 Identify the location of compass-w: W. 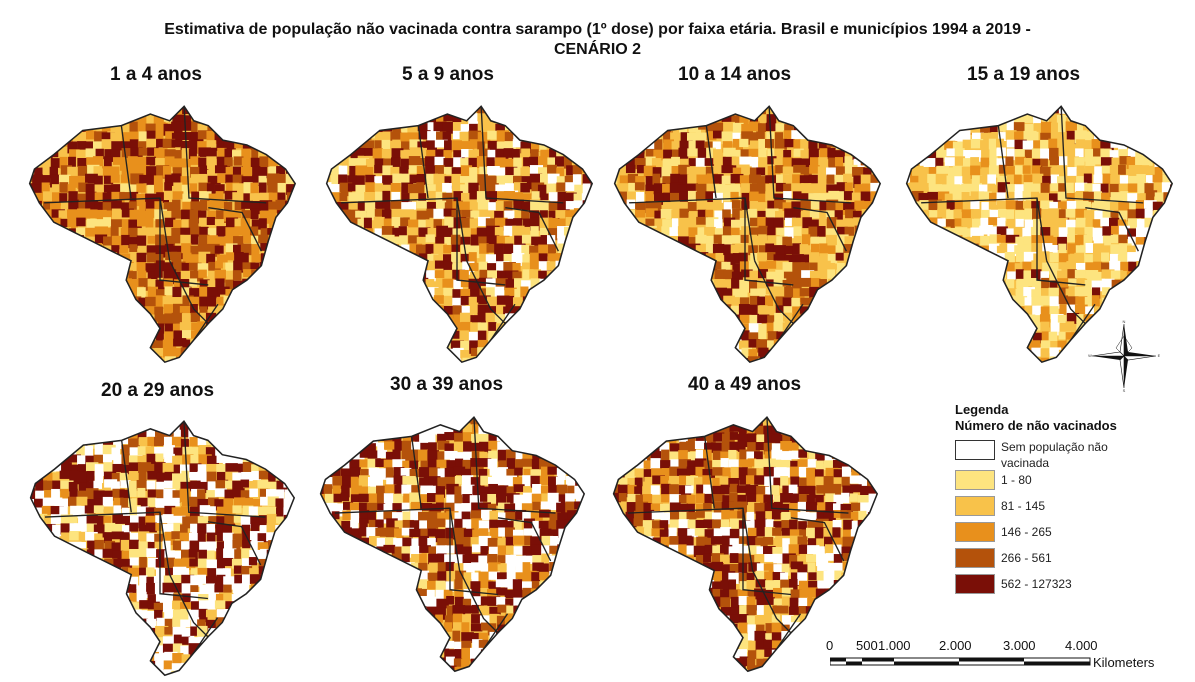
(1090, 355).